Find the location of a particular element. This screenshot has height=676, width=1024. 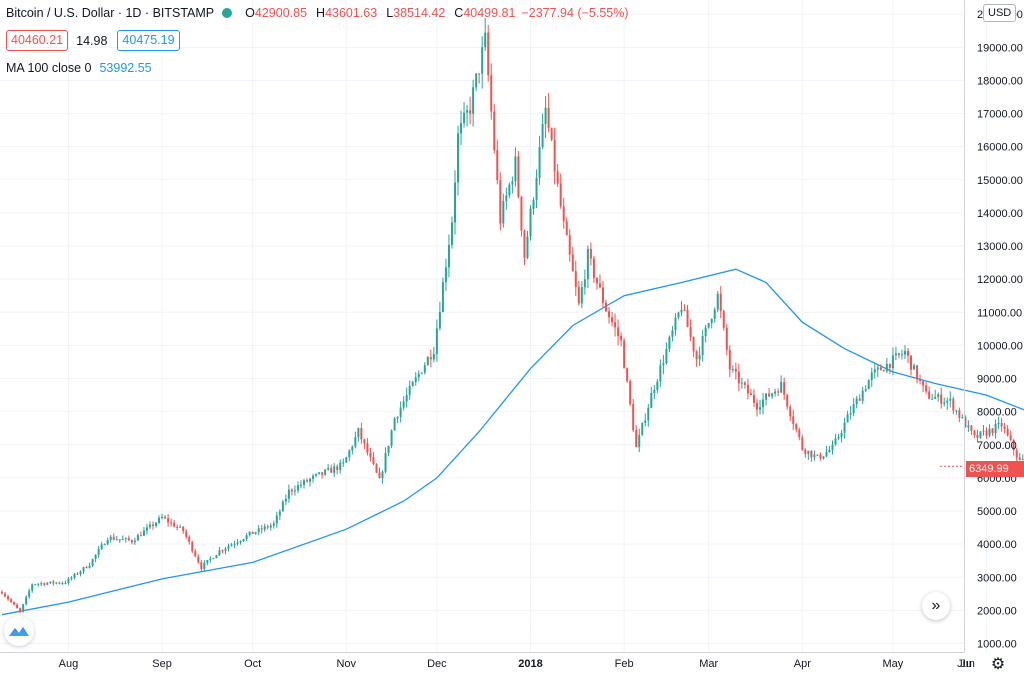

x-tick-label: Sep is located at coordinates (162, 664).